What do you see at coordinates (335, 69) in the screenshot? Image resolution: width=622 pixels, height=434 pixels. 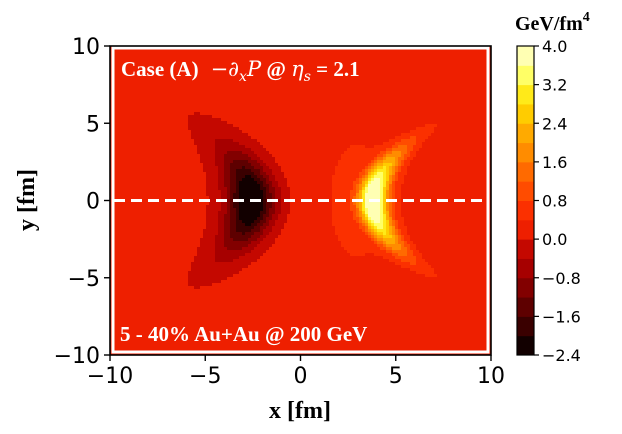 I see `eta-value: = 2.1` at bounding box center [335, 69].